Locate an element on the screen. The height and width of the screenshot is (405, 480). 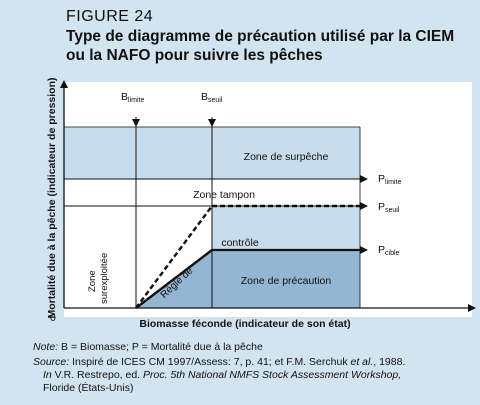
p-cible-label: Pcible is located at coordinates (389, 250).